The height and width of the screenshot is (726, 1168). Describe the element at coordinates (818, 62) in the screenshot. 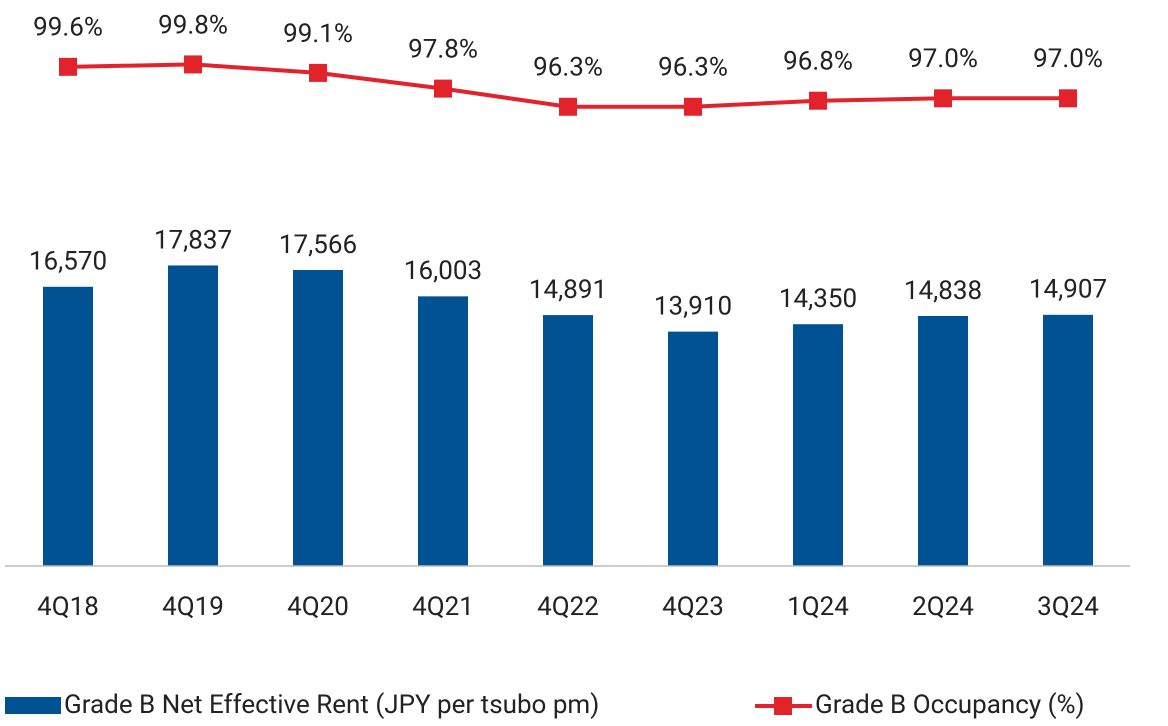

I see `data-label: 96.8%` at that location.